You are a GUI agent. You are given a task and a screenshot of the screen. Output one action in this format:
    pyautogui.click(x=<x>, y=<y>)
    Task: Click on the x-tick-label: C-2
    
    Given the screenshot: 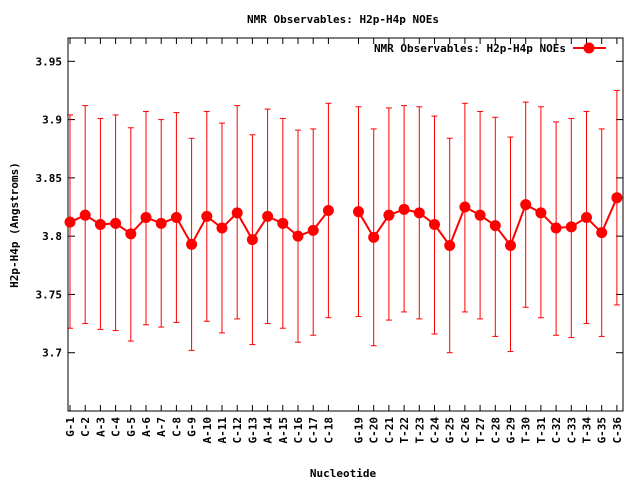 What is the action you would take?
    pyautogui.click(x=85, y=427)
    